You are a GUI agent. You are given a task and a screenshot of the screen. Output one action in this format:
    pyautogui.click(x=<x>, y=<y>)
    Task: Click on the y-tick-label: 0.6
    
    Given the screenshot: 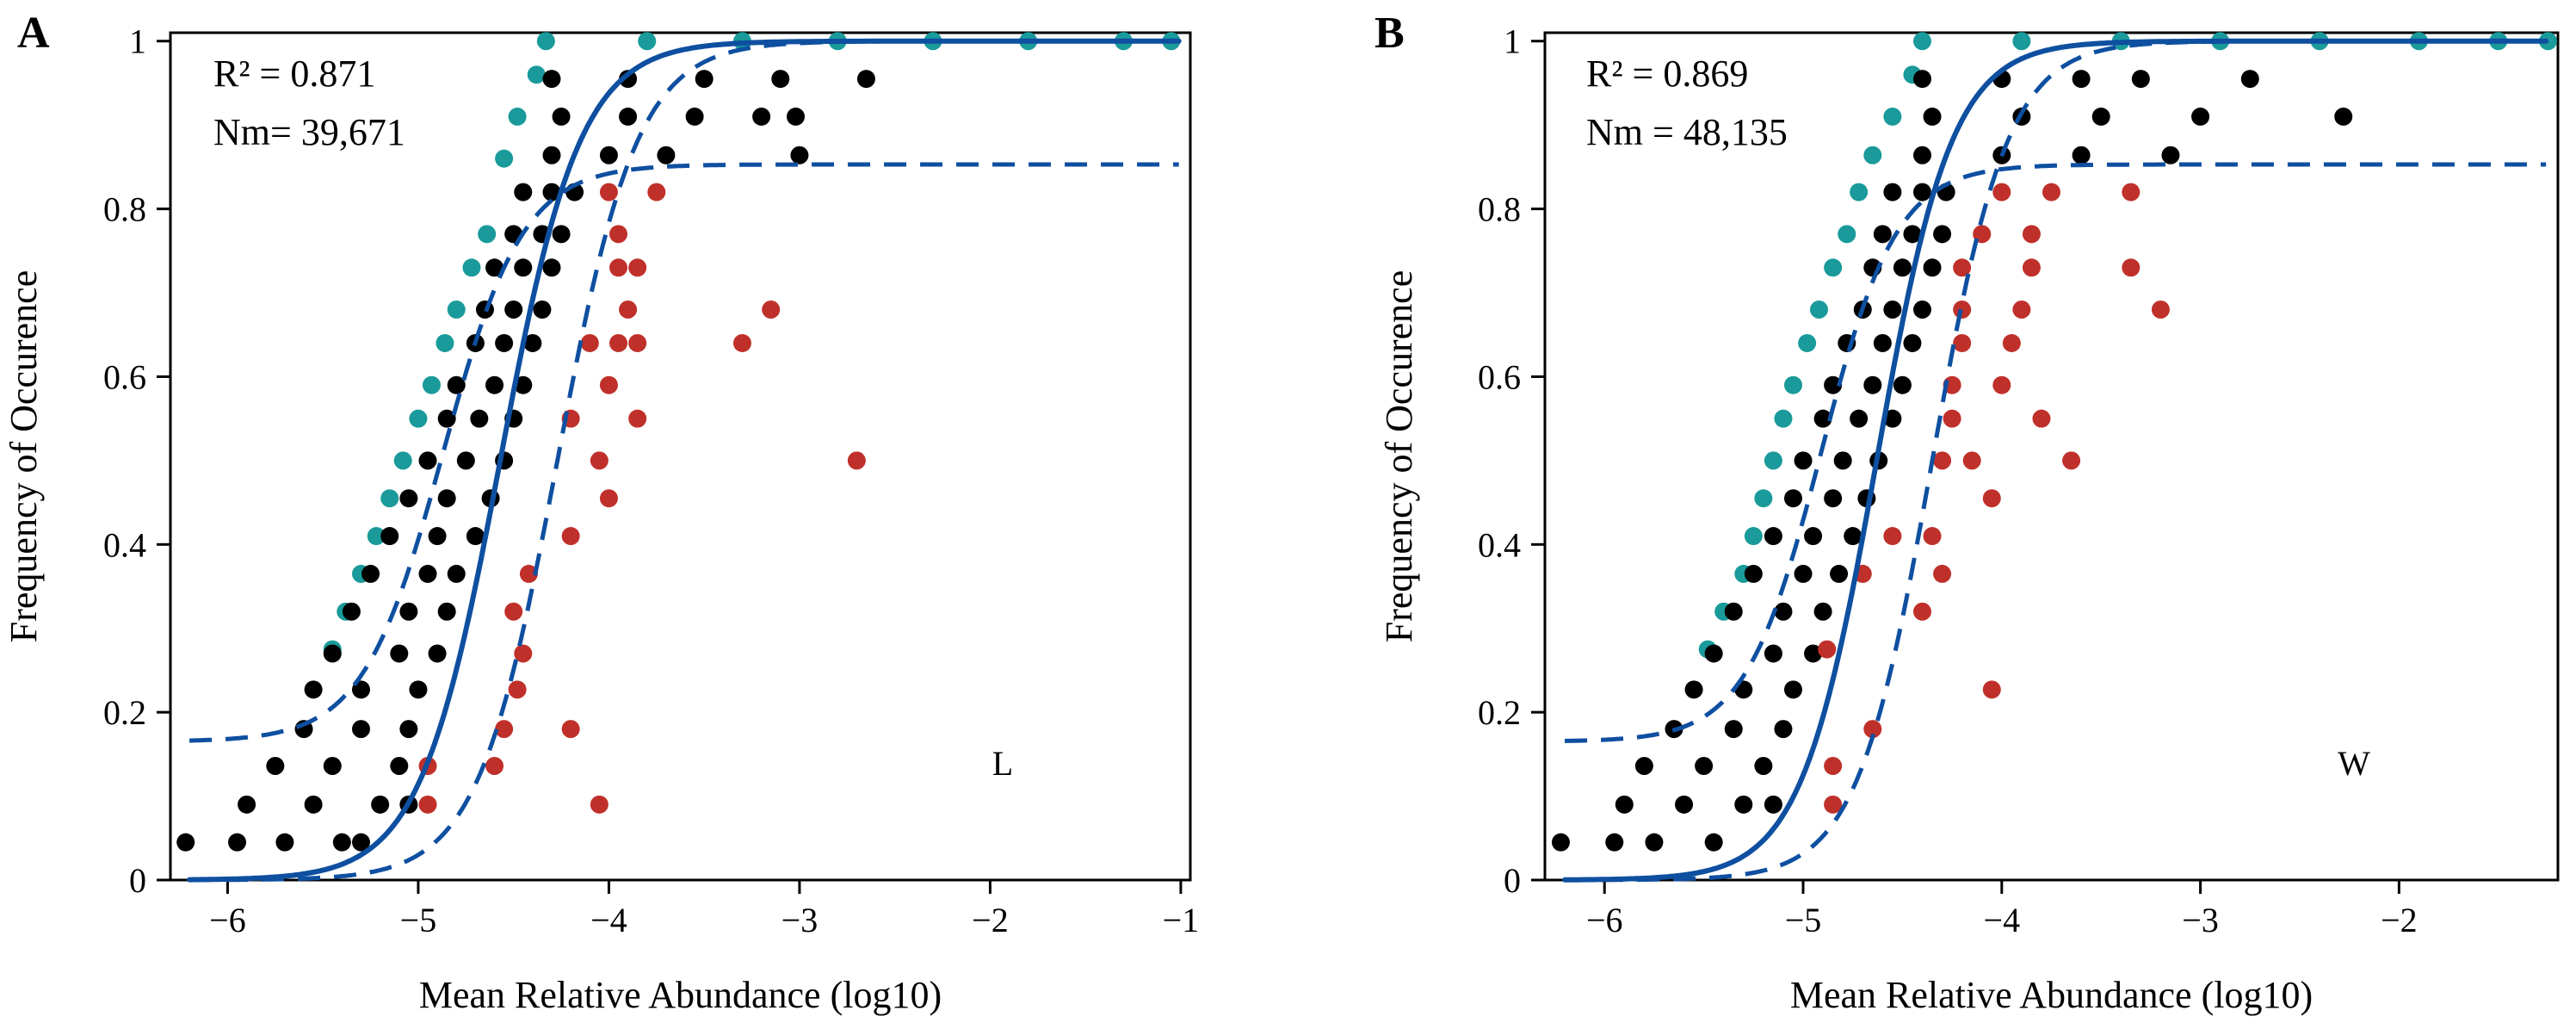 What is the action you would take?
    pyautogui.click(x=1499, y=376)
    